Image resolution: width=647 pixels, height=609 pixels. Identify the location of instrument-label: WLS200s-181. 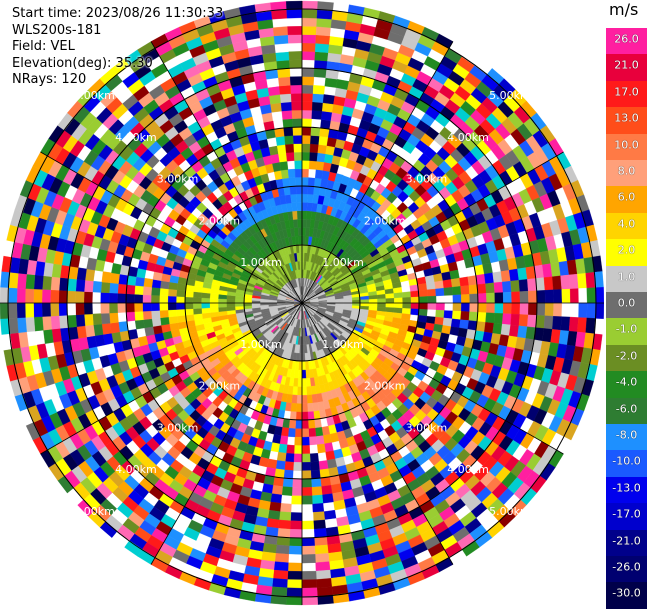
(117, 31).